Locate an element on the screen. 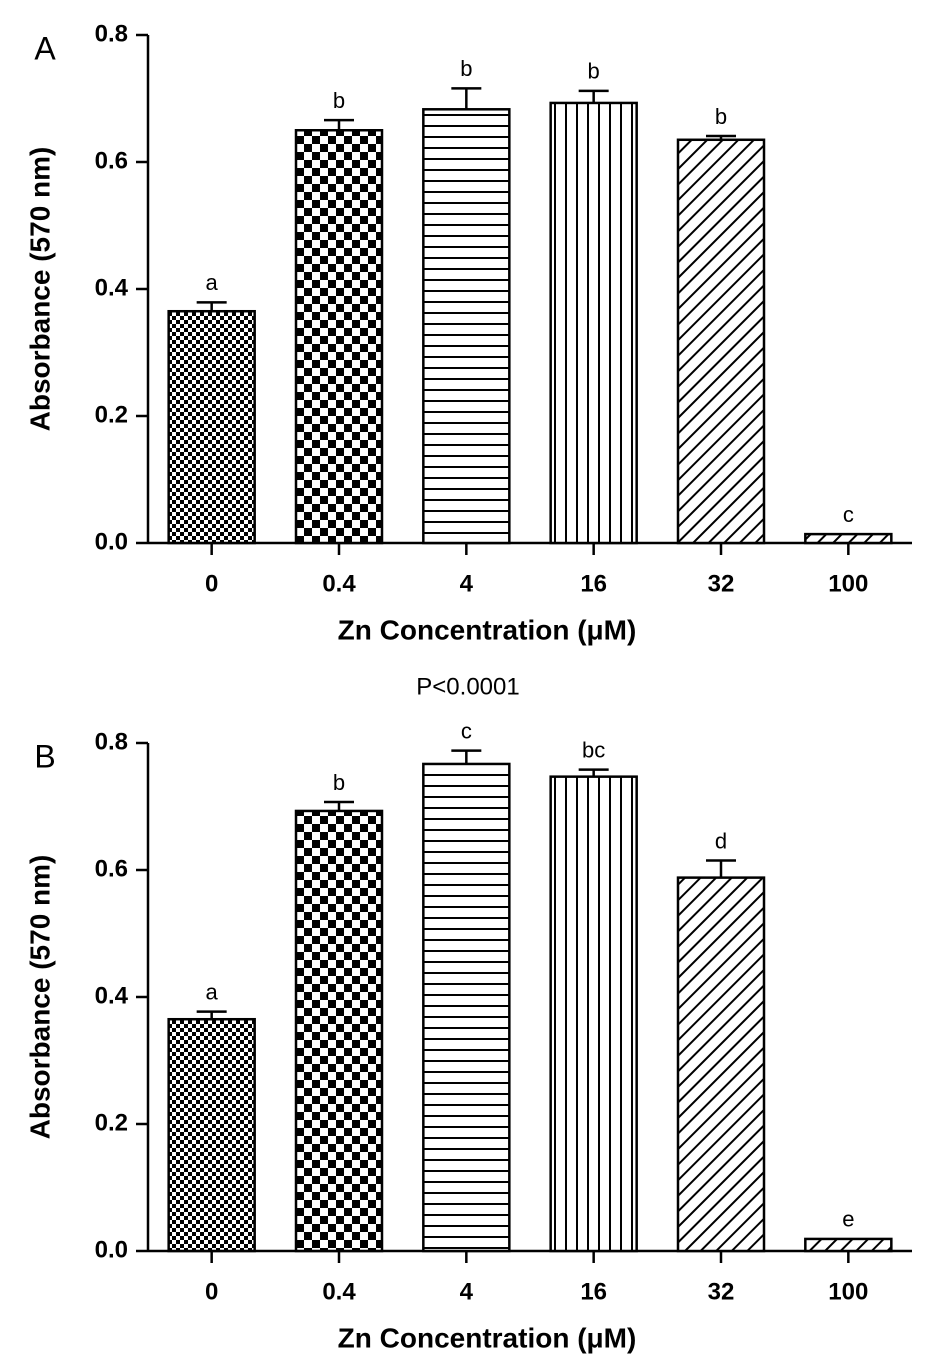 Image resolution: width=943 pixels, height=1372 pixels. significance-letter: bc is located at coordinates (593, 749).